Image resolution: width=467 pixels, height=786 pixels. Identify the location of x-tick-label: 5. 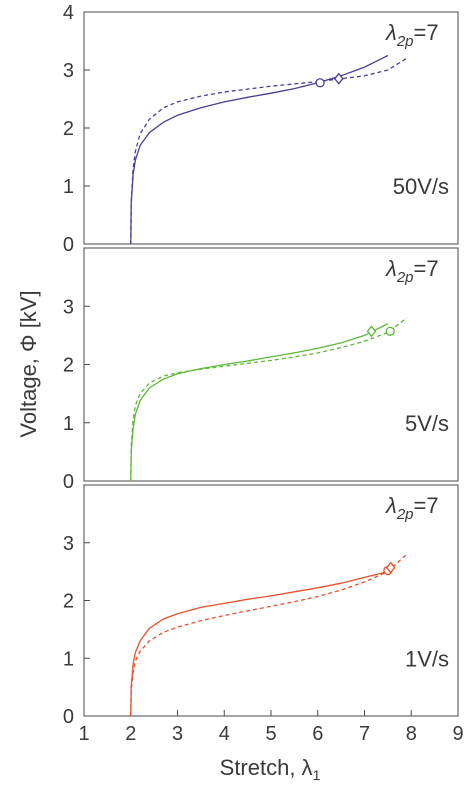
(270, 734).